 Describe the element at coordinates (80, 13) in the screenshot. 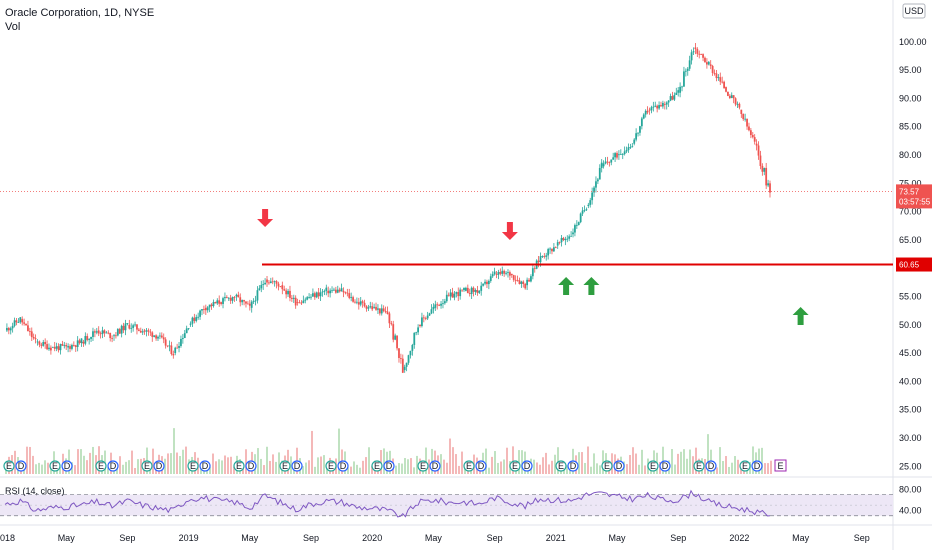

I see `symbol-title: Oracle Corporation, 1D, NYSE` at that location.